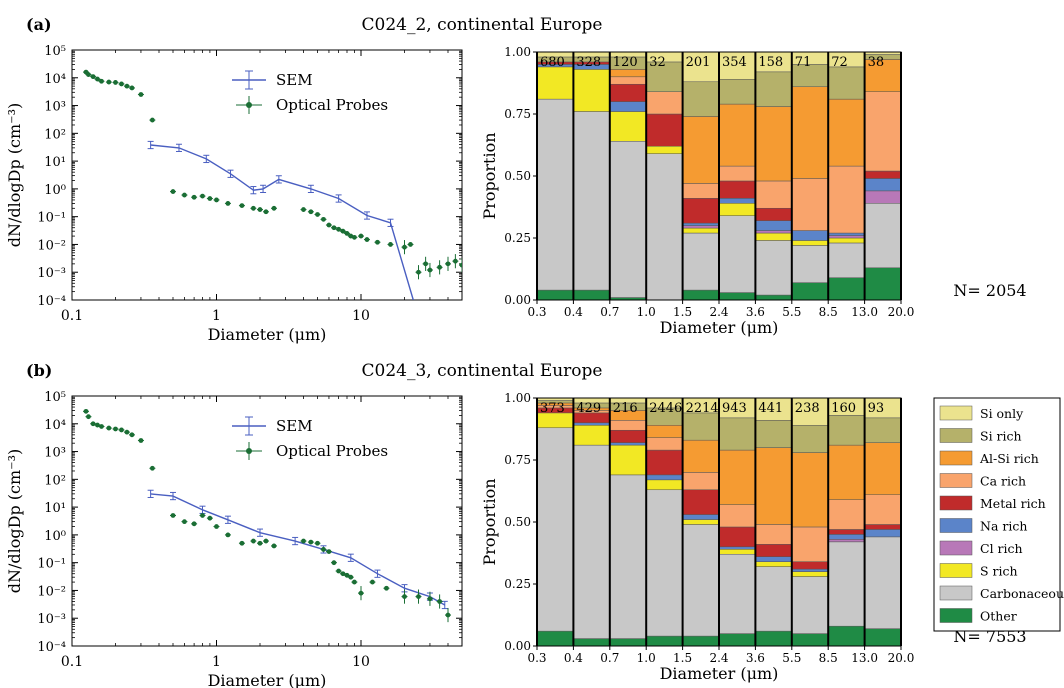 This screenshot has height=688, width=1064. What do you see at coordinates (51, 273) in the screenshot?
I see `y-tick-label-a: 10⁻³` at bounding box center [51, 273].